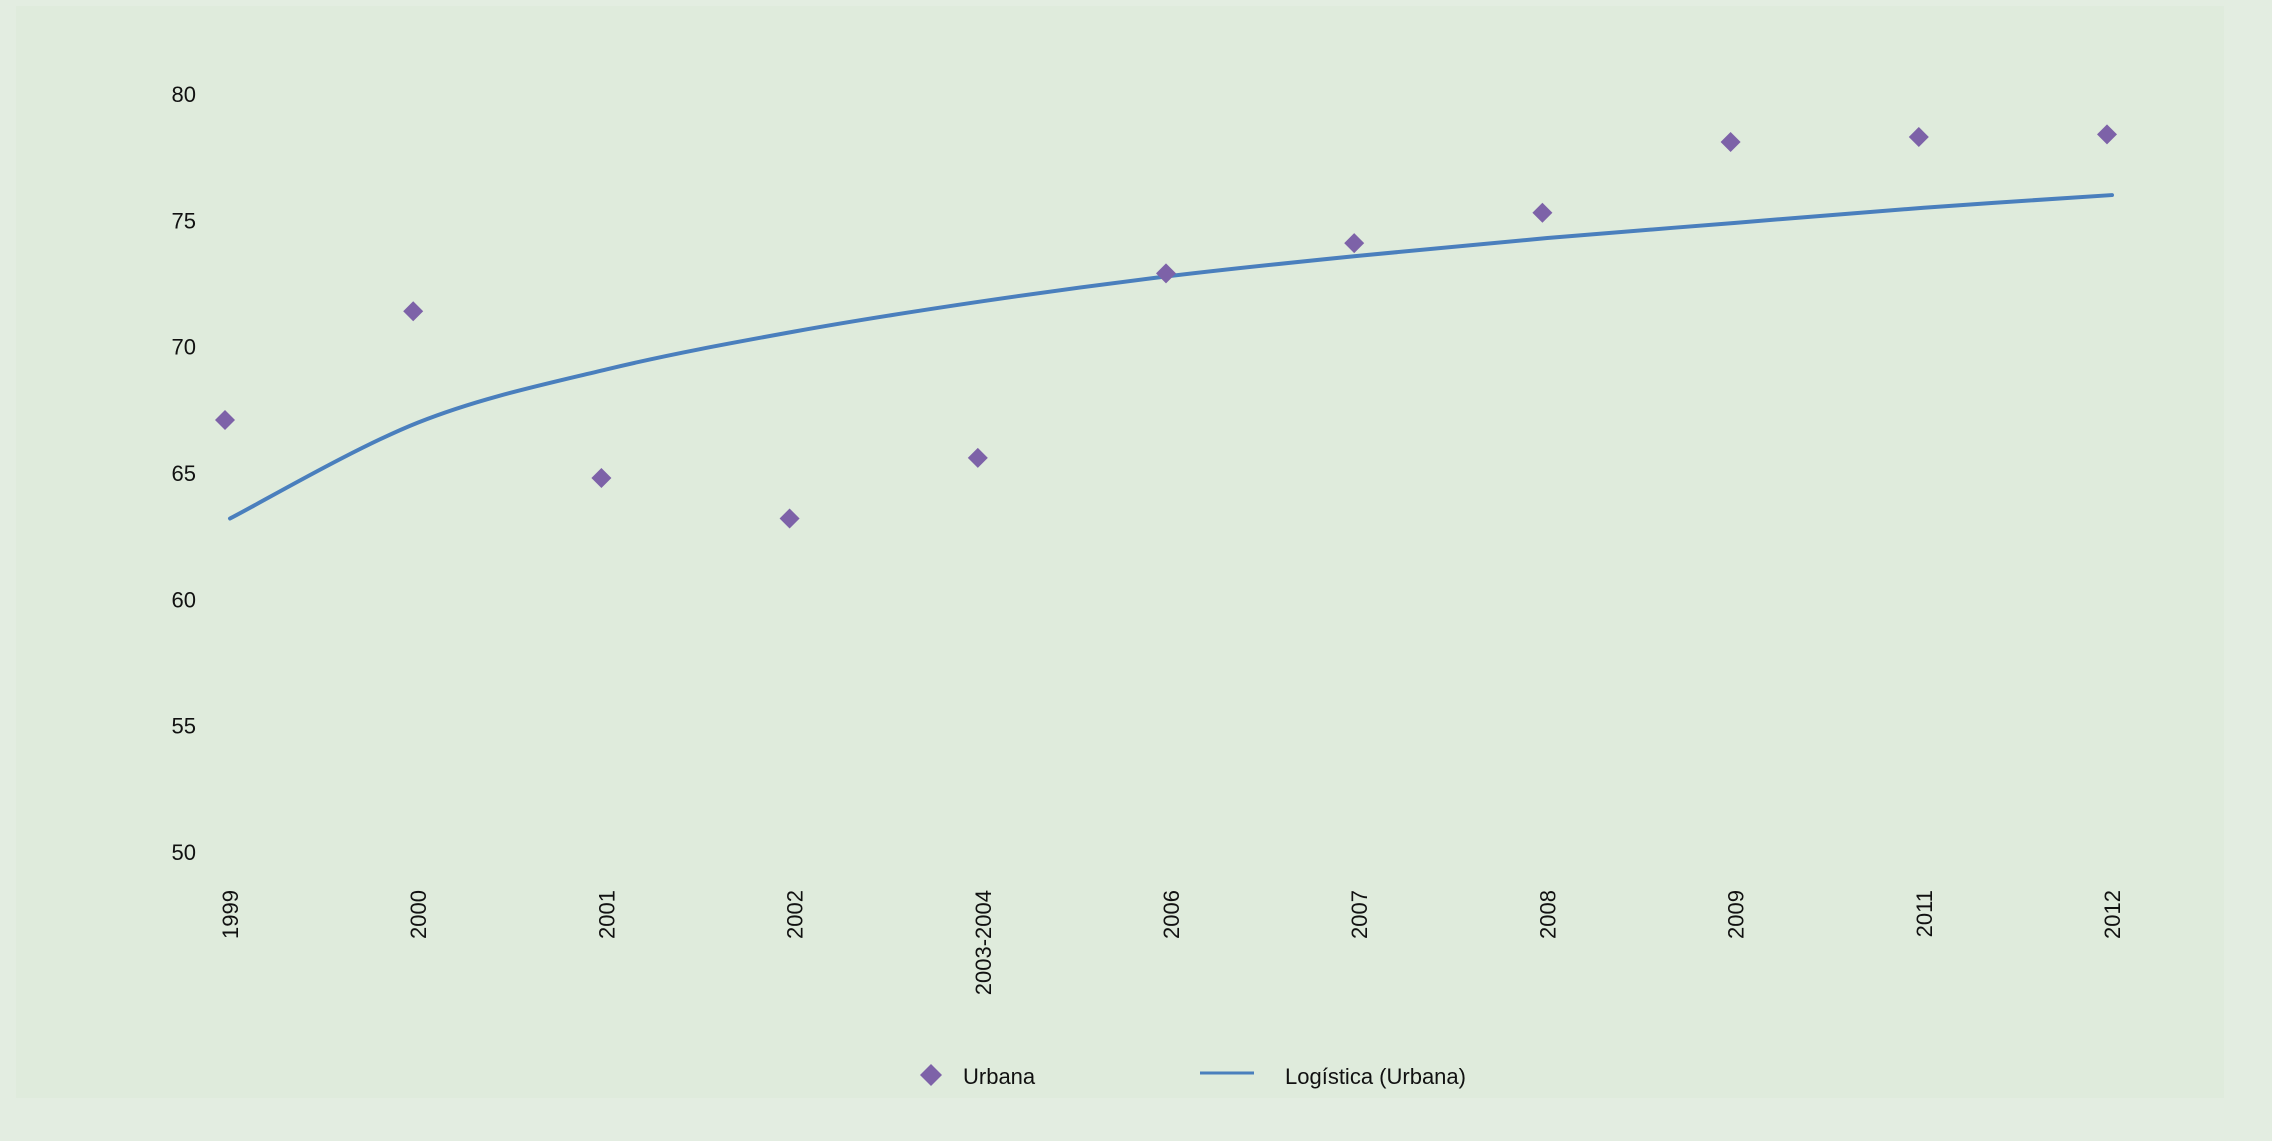 This screenshot has height=1141, width=2272. I want to click on x-tick-label: 2011, so click(1924, 913).